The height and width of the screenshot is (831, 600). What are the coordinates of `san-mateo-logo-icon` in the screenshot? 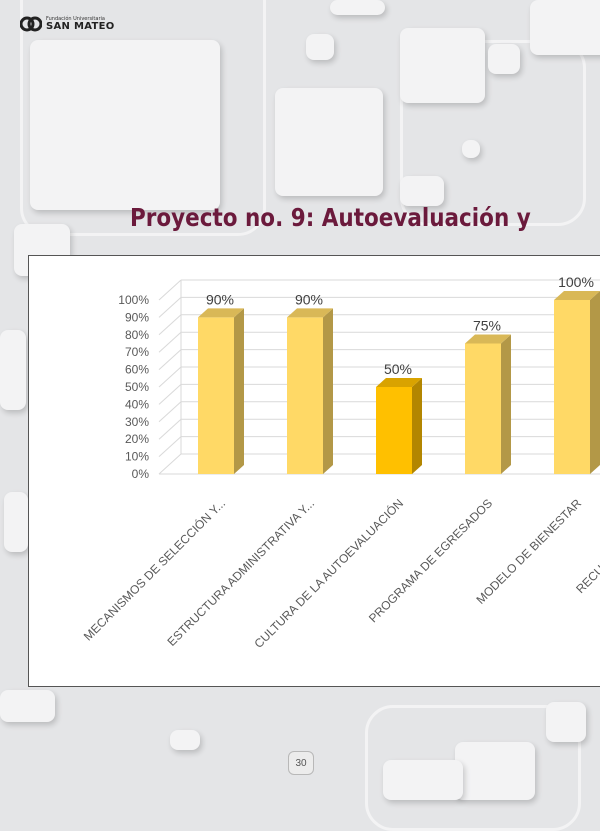 It's located at (31, 24).